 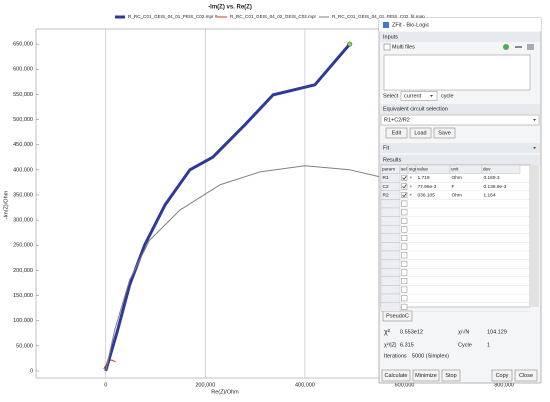 What do you see at coordinates (501, 169) in the screenshot?
I see `column-header` at bounding box center [501, 169].